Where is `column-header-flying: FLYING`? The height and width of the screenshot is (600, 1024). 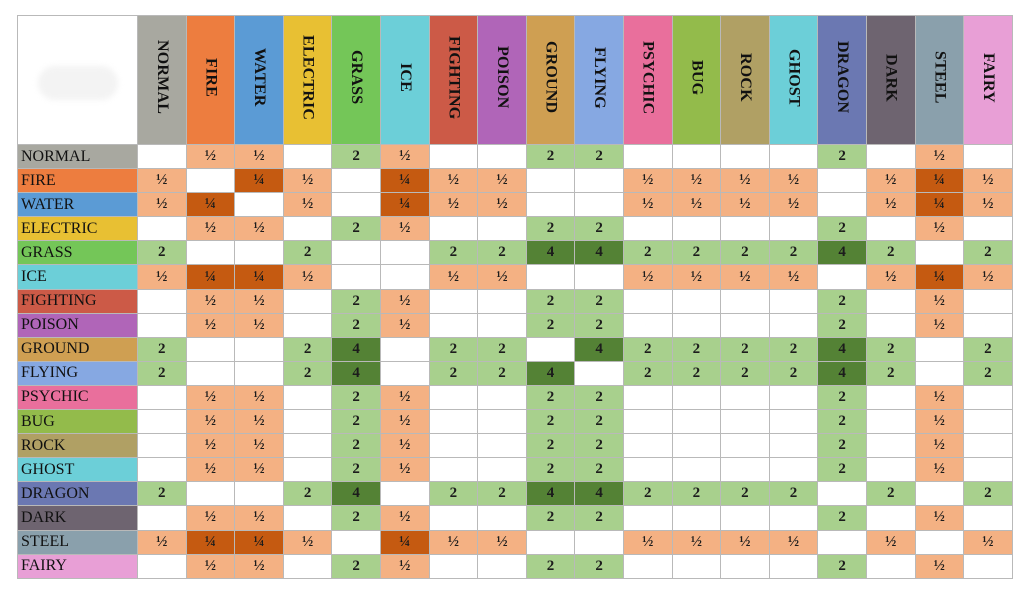 column-header-flying: FLYING is located at coordinates (599, 80).